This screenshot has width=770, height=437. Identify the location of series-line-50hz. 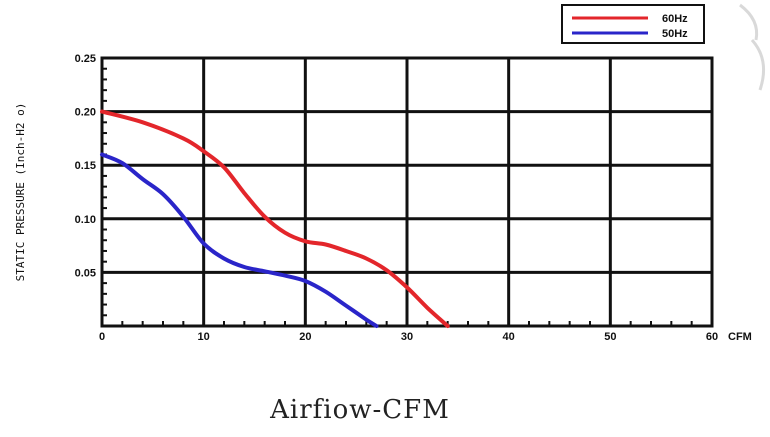
(239, 240).